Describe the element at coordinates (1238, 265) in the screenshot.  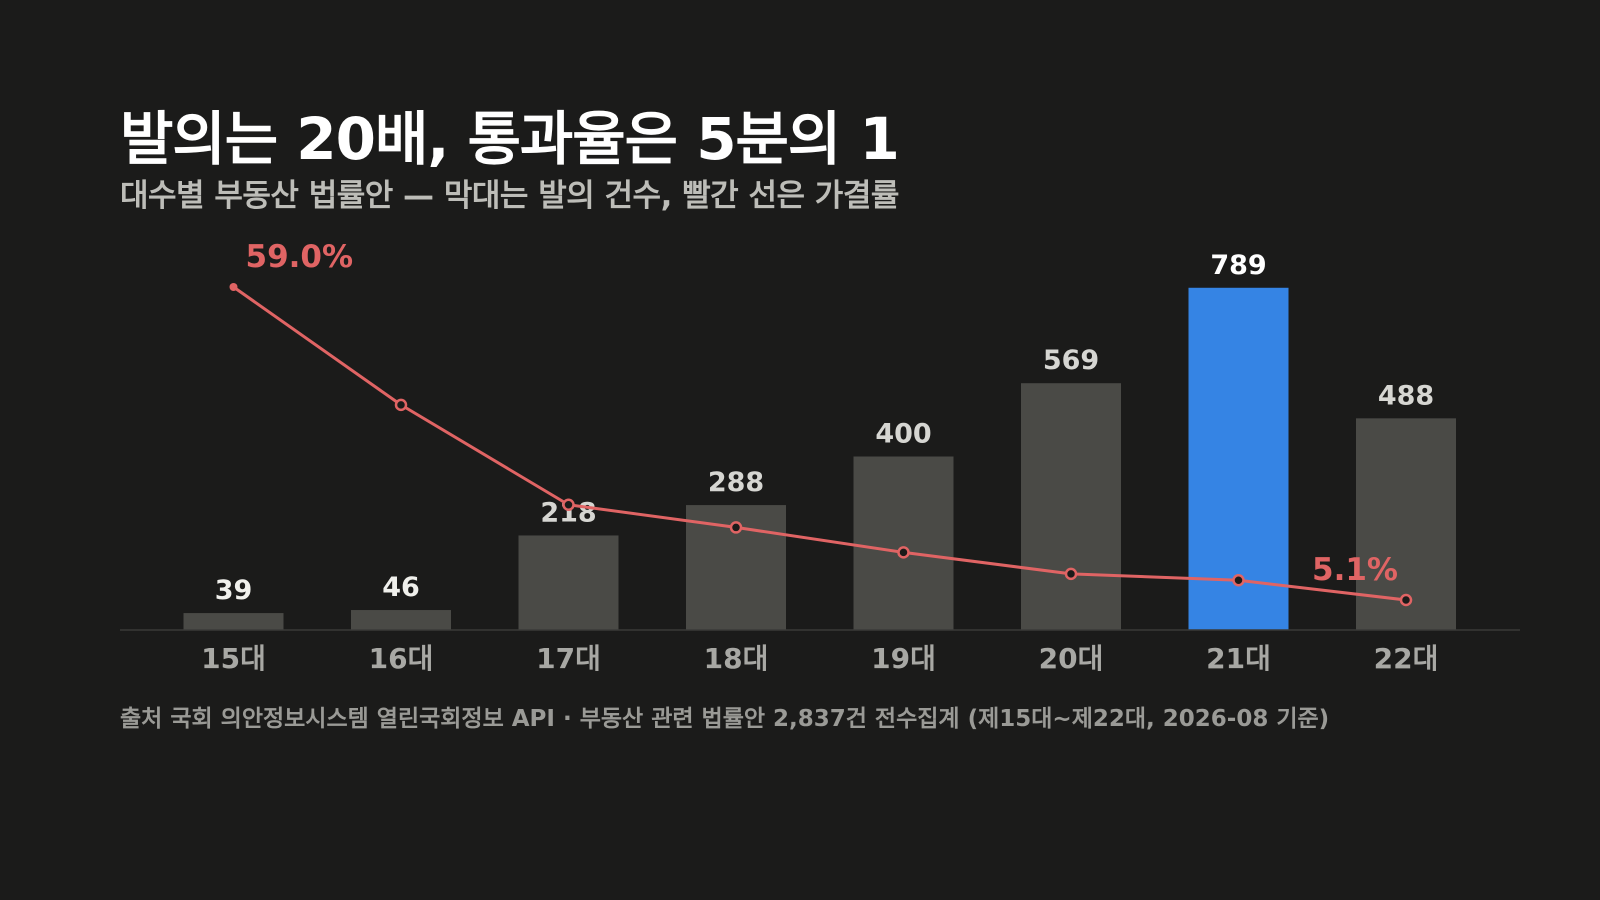
I see `bar-value-label: 789` at that location.